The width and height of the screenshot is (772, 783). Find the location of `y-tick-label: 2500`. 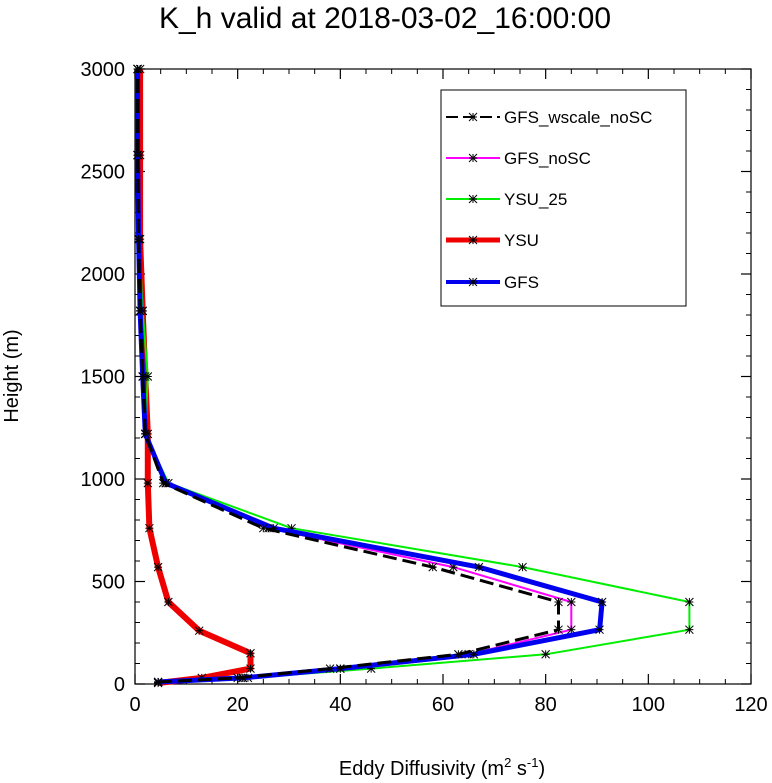

y-tick-label: 2500 is located at coordinates (103, 173).